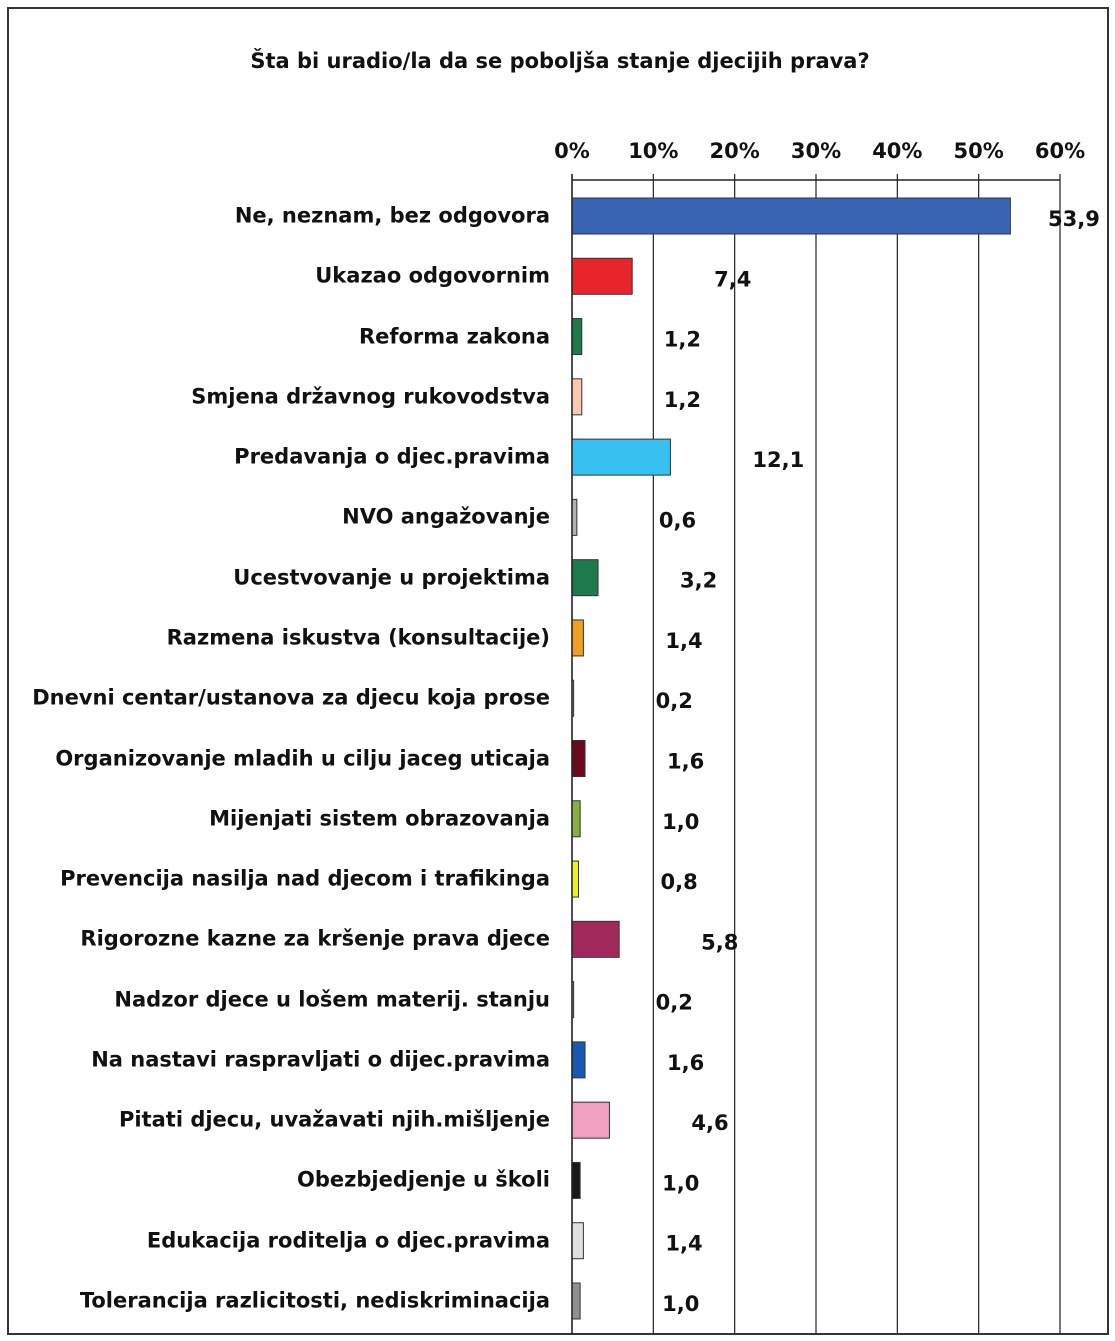 This screenshot has height=1341, width=1115. Describe the element at coordinates (320, 1059) in the screenshot. I see `y-tick-label: Na nastavi raspravljati o dijec.pravima` at that location.